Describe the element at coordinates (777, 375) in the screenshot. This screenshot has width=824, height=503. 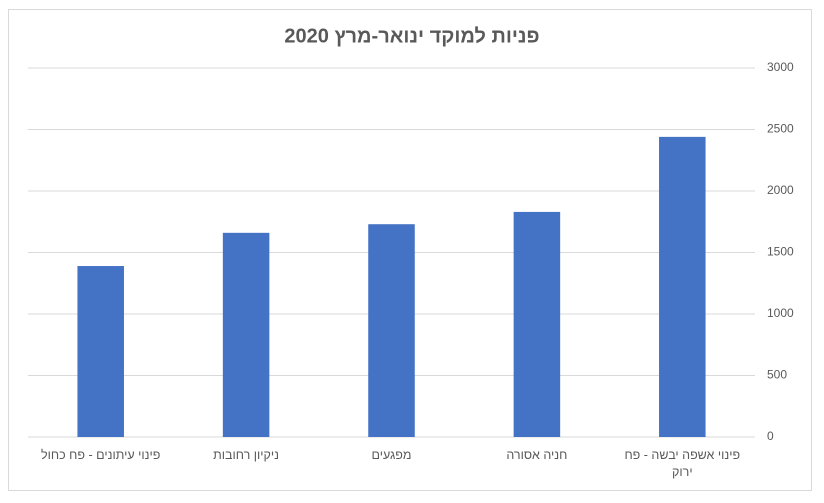
I see `y-tick-label: 500` at that location.